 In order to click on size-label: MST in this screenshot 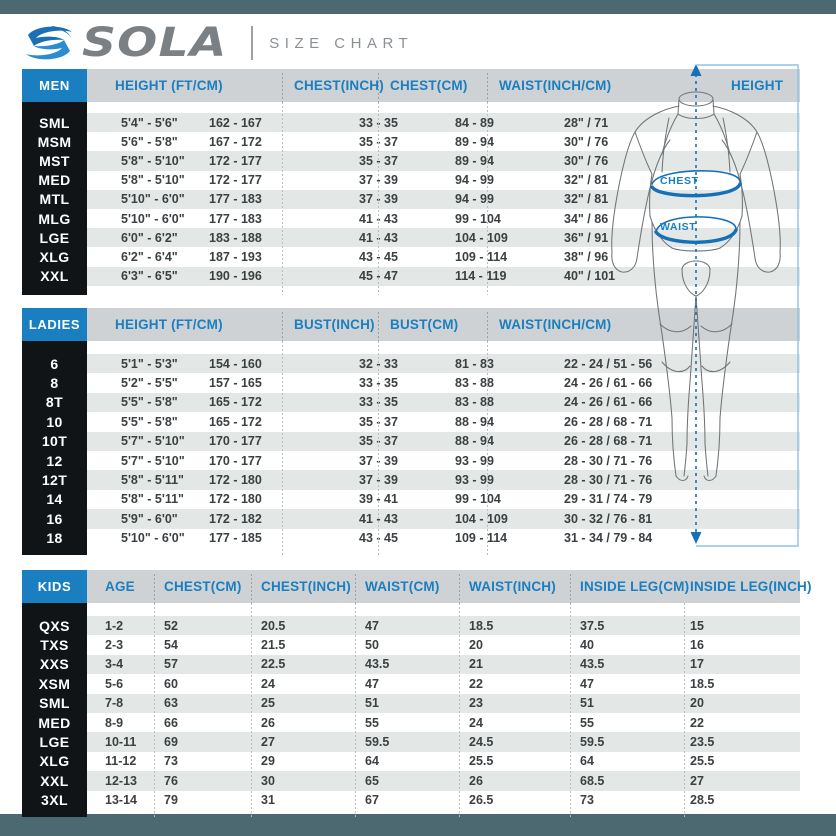, I will do `click(54, 160)`.